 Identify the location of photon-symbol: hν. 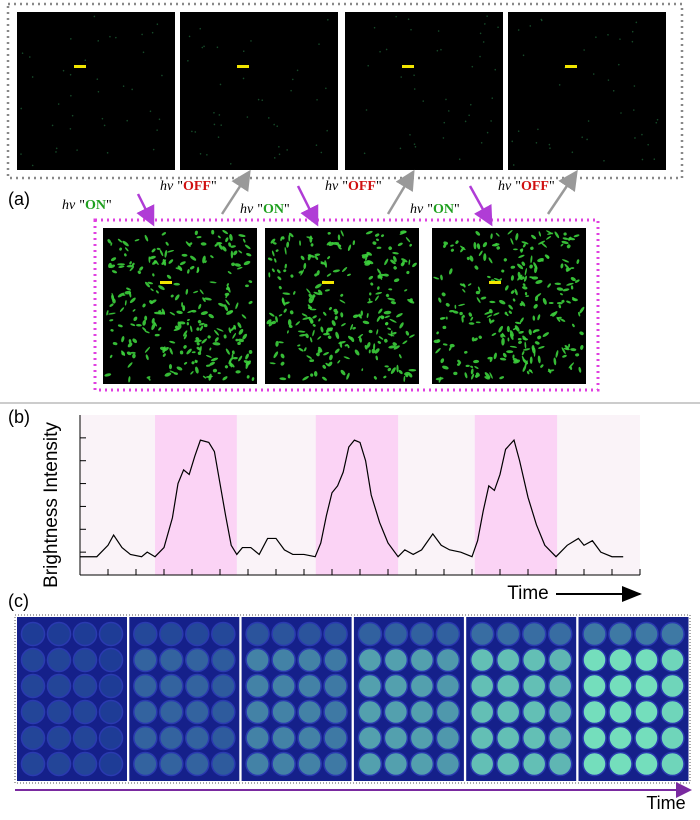
(69, 205).